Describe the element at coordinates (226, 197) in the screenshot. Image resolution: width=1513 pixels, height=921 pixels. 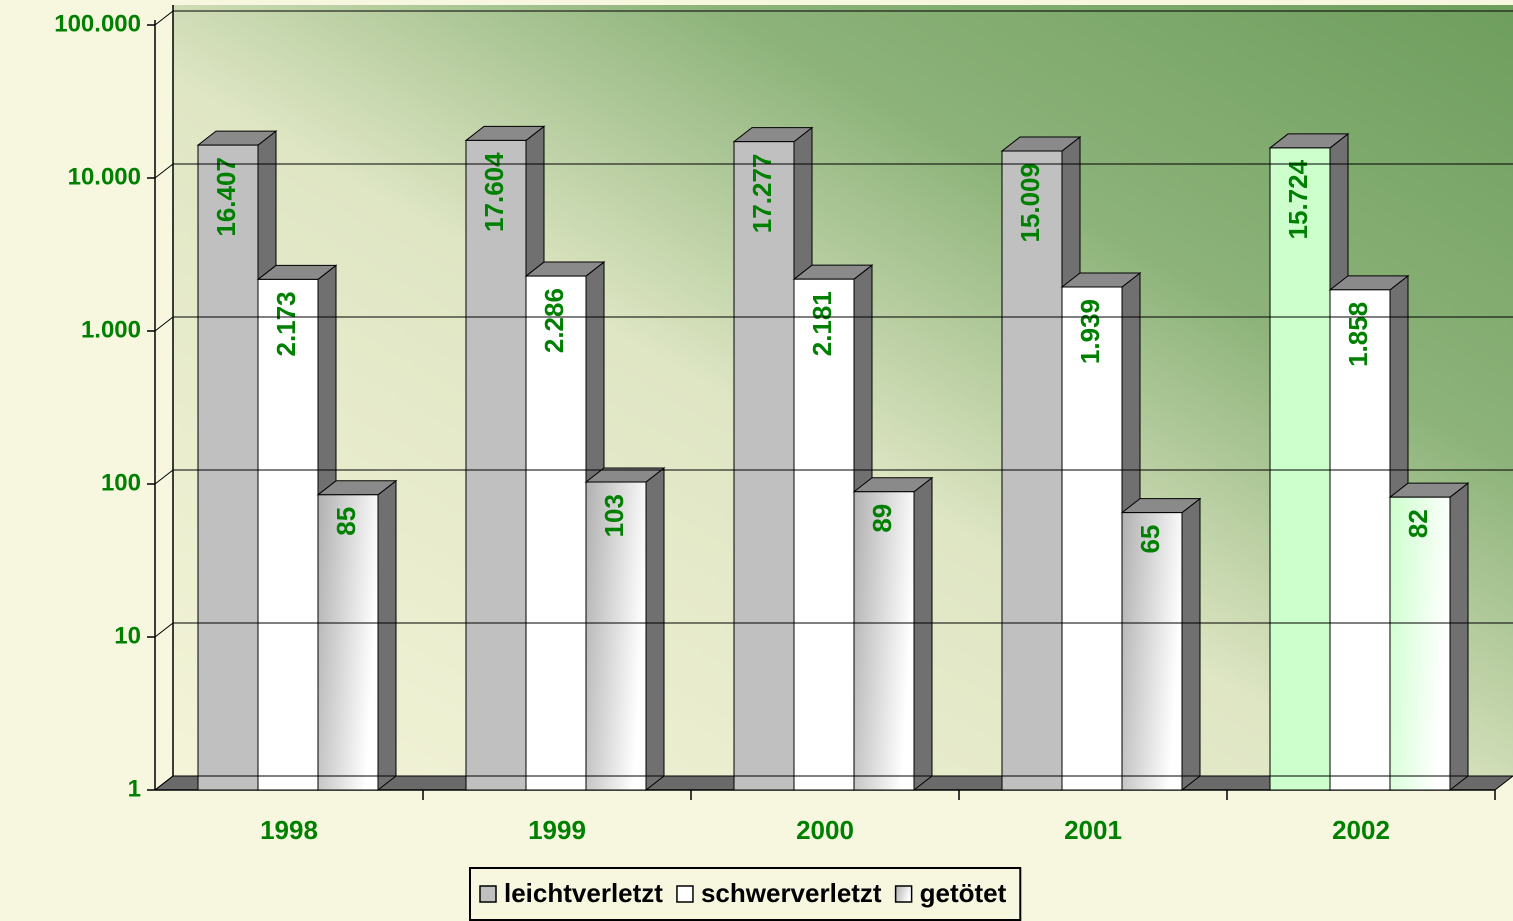
I see `value-label: 16.407` at that location.